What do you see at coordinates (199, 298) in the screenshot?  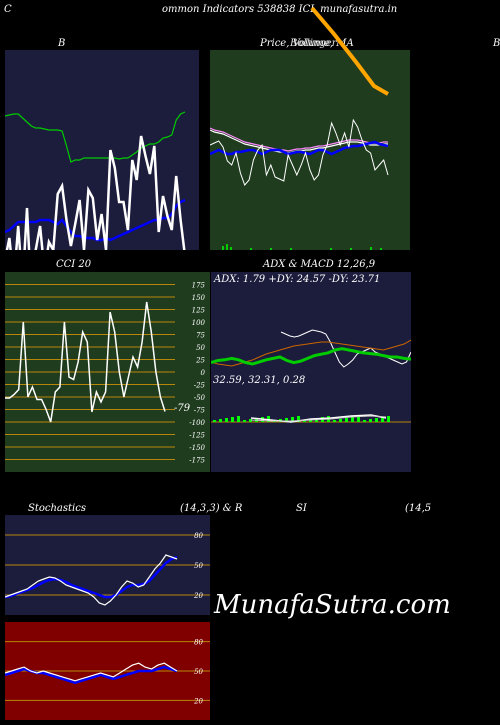 I see `cci-tick-label: 150` at bounding box center [199, 298].